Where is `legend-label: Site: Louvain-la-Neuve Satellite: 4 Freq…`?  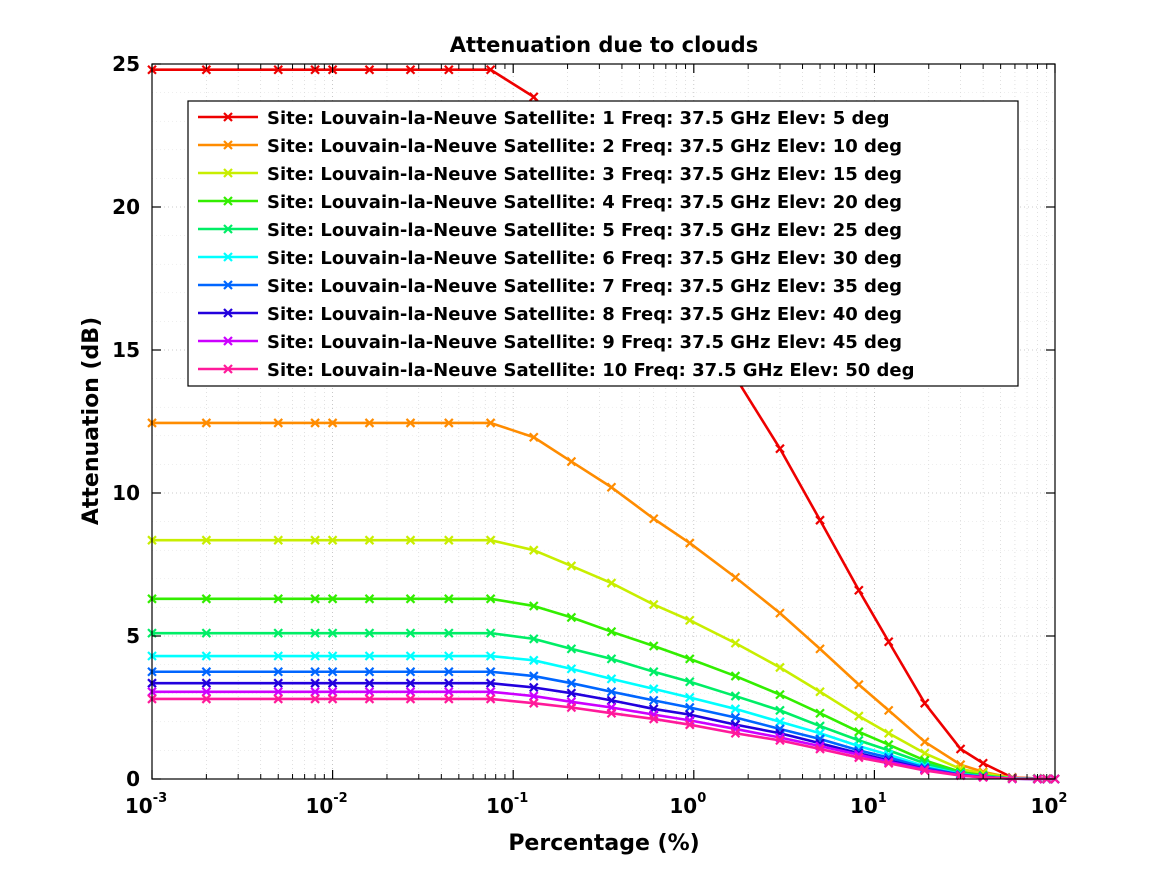
legend-label: Site: Louvain-la-Neuve Satellite: 4 Freq… is located at coordinates (584, 202).